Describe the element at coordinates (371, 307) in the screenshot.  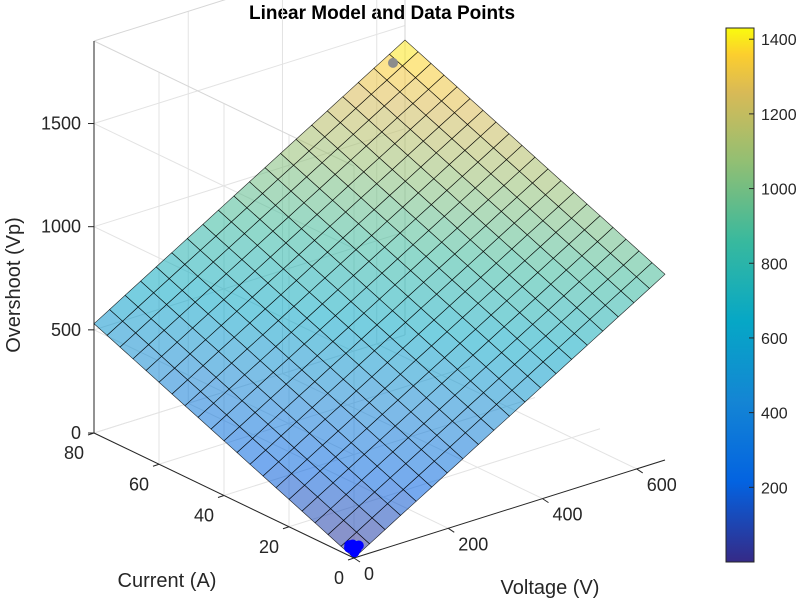
I see `points-layer` at that location.